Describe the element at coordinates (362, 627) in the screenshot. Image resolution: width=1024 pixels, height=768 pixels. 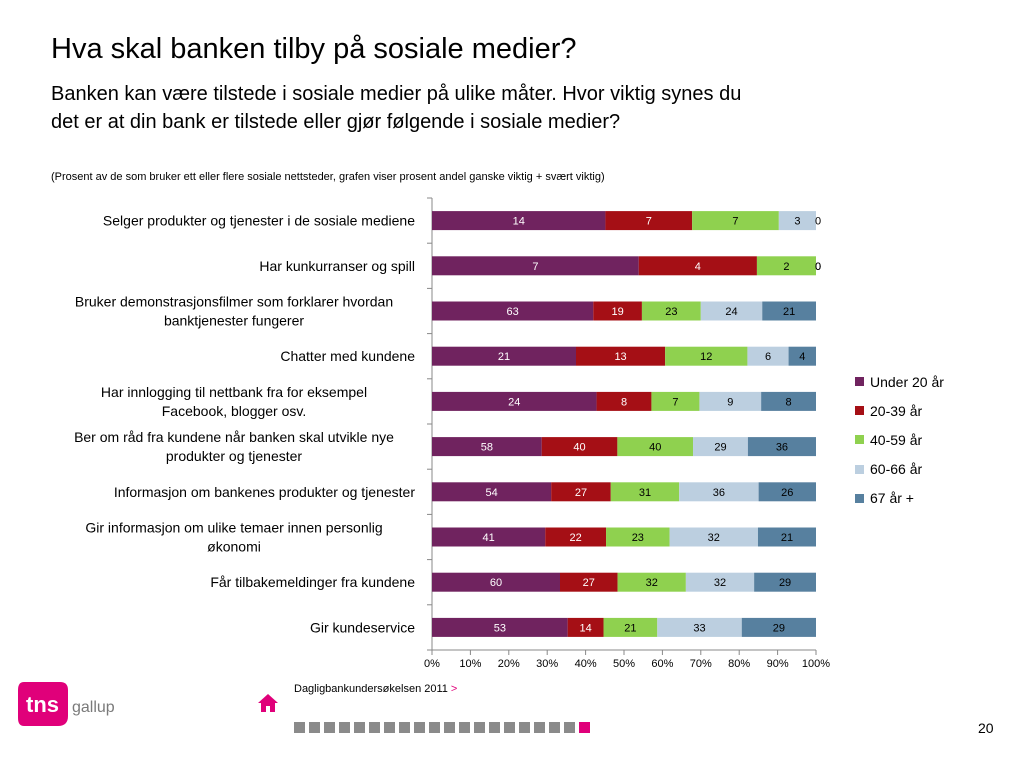
I see `category-label: Gir kundeservice` at that location.